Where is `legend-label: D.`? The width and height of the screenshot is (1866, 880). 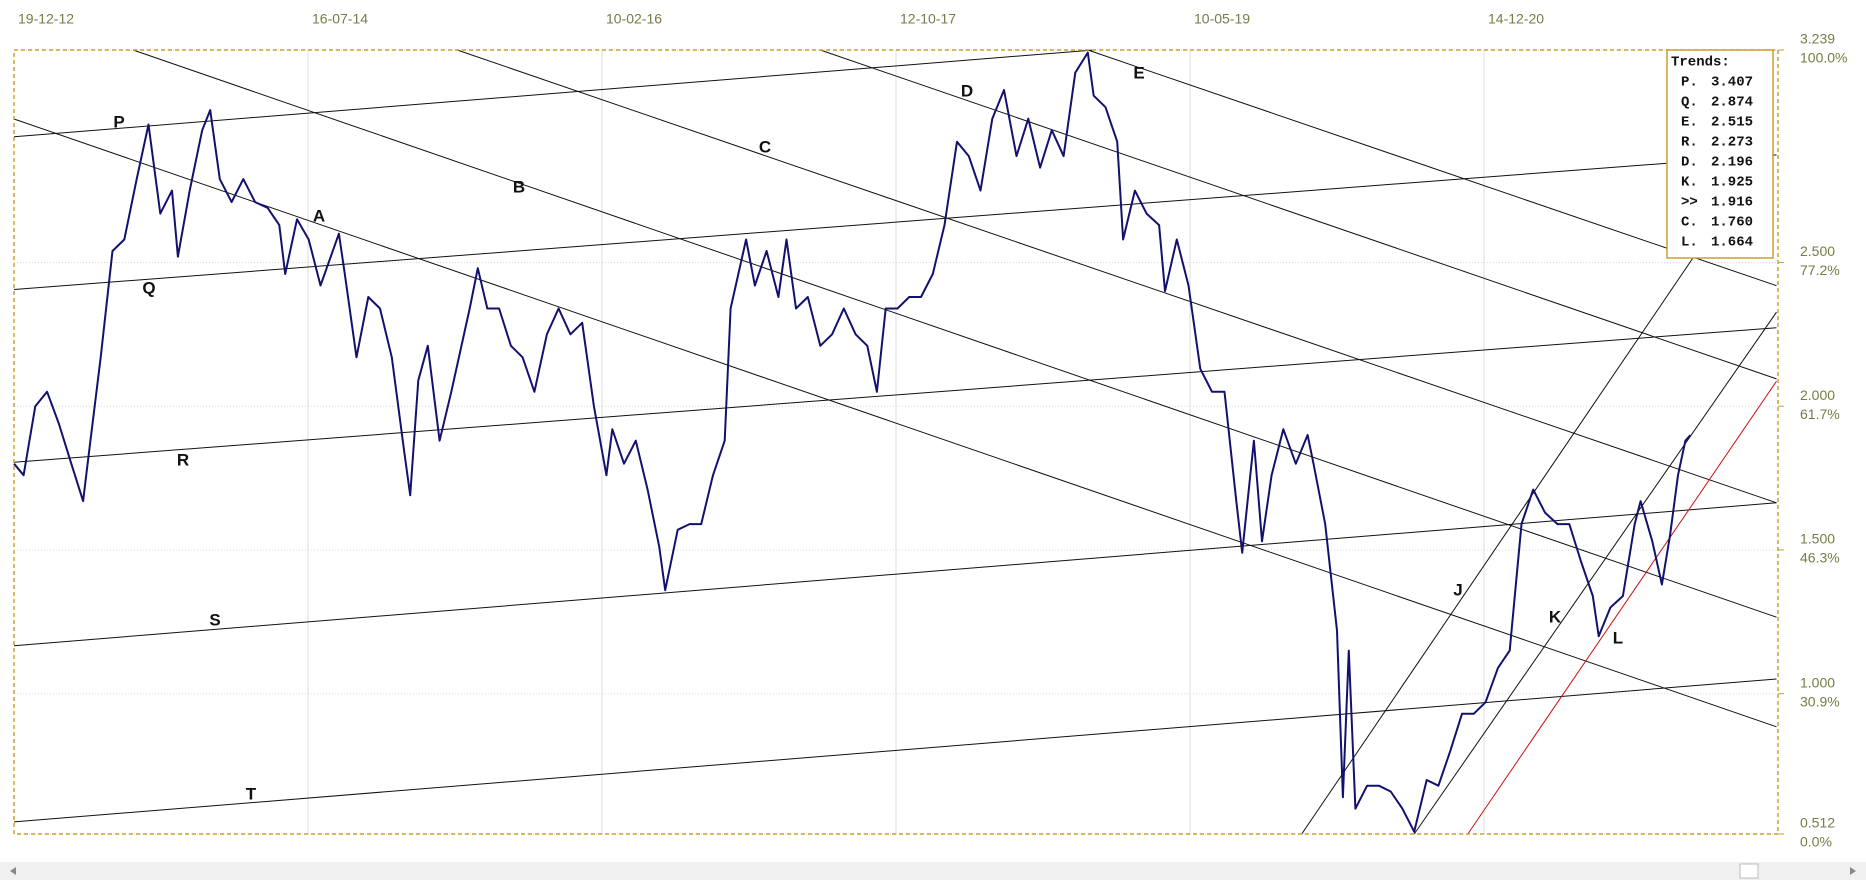 legend-label: D. is located at coordinates (1689, 163).